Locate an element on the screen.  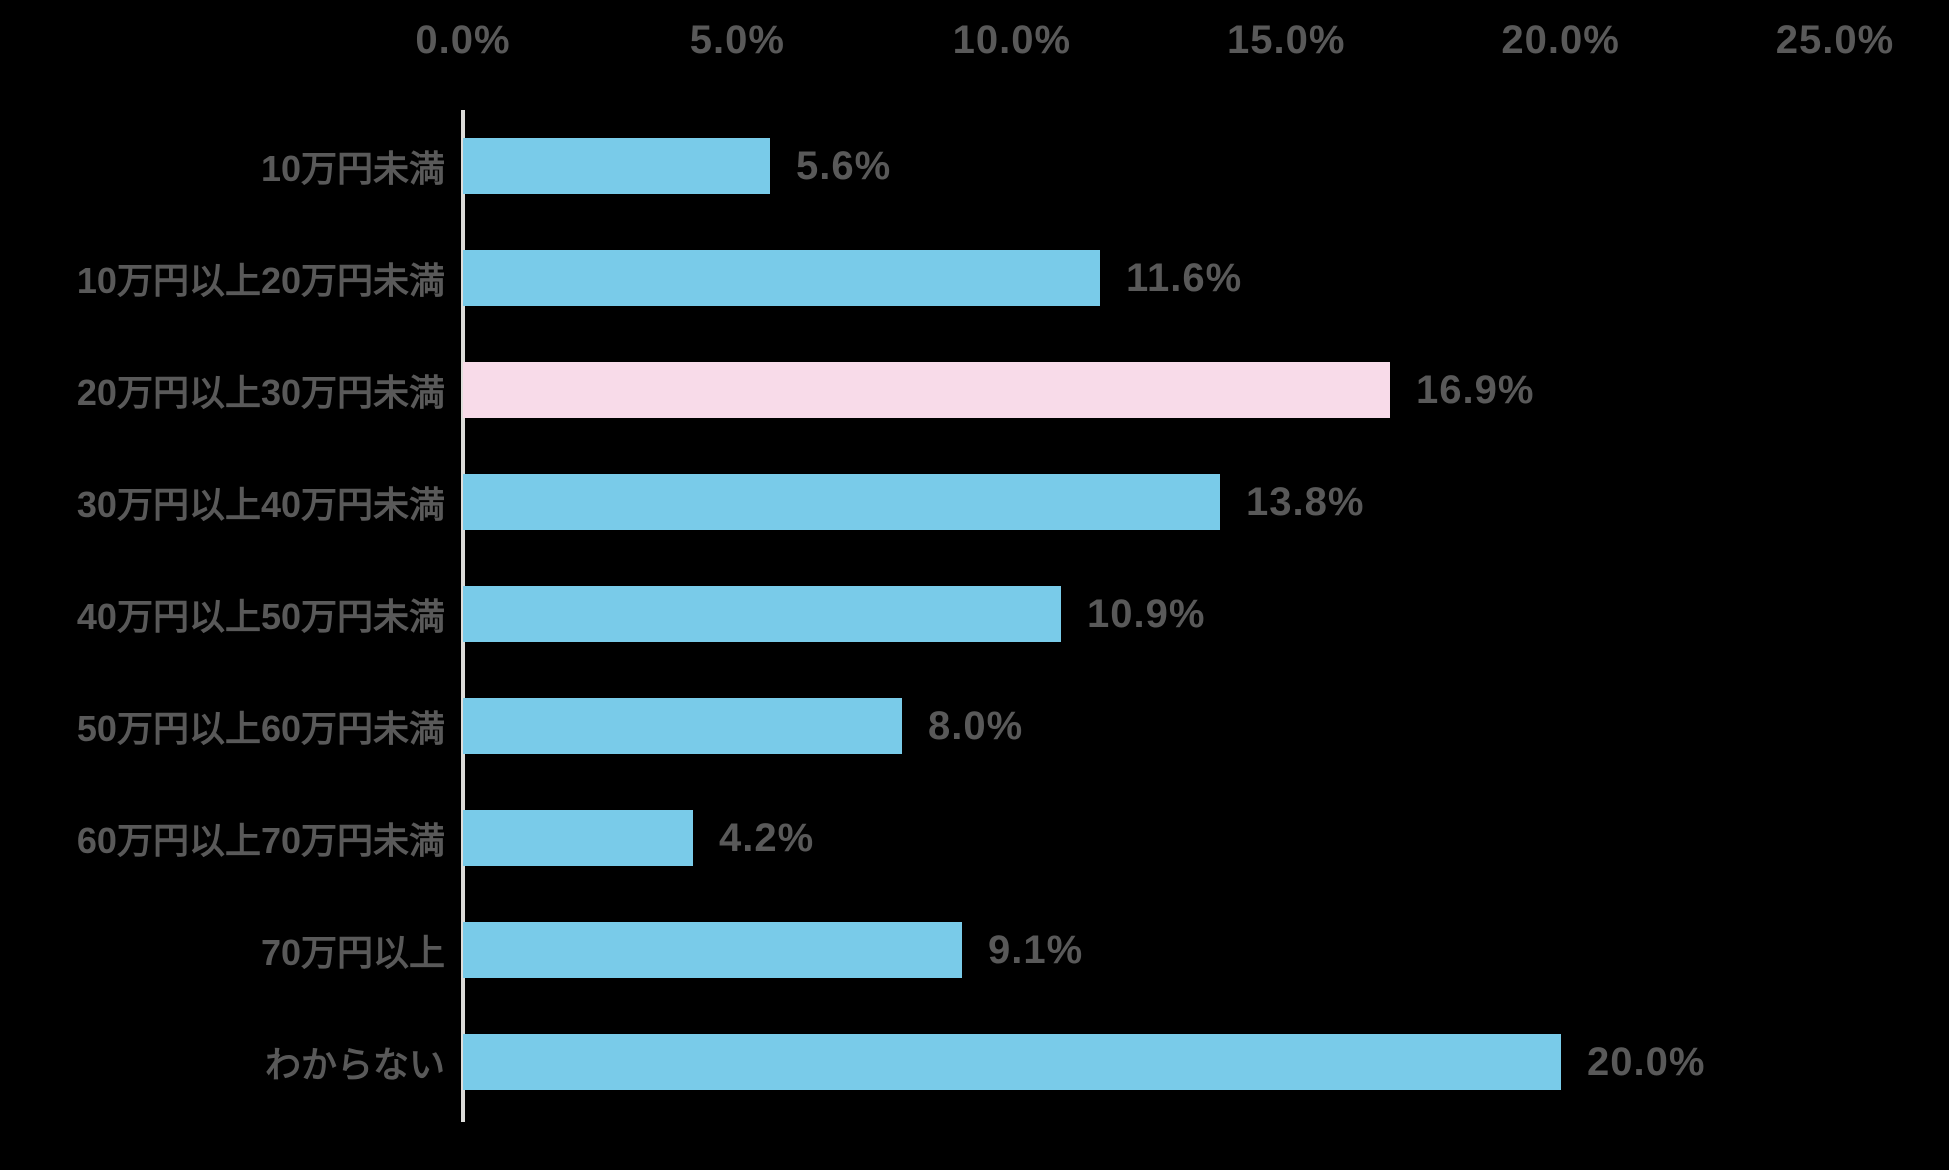
category-label: 40万円以上50万円未満 is located at coordinates (260, 616).